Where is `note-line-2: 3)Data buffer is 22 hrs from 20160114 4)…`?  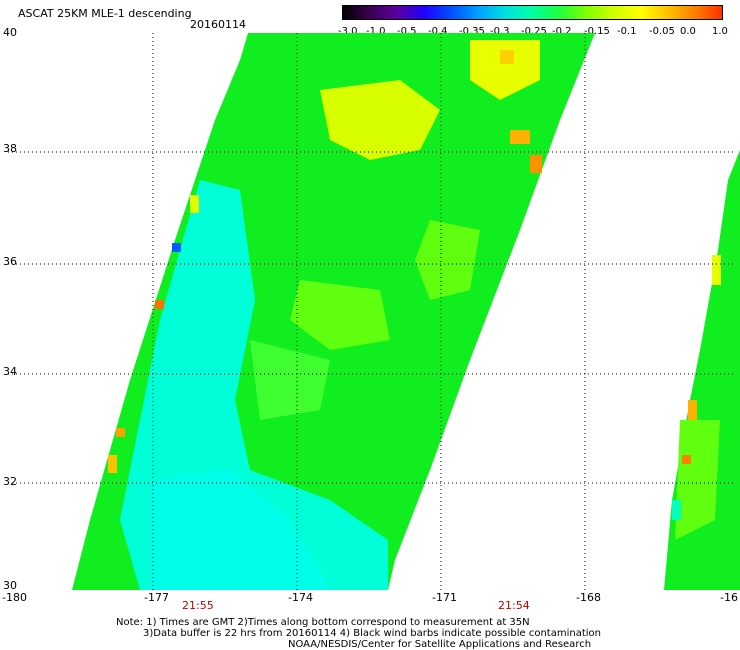
note-line-2: 3)Data buffer is 22 hrs from 20160114 4)… is located at coordinates (372, 633).